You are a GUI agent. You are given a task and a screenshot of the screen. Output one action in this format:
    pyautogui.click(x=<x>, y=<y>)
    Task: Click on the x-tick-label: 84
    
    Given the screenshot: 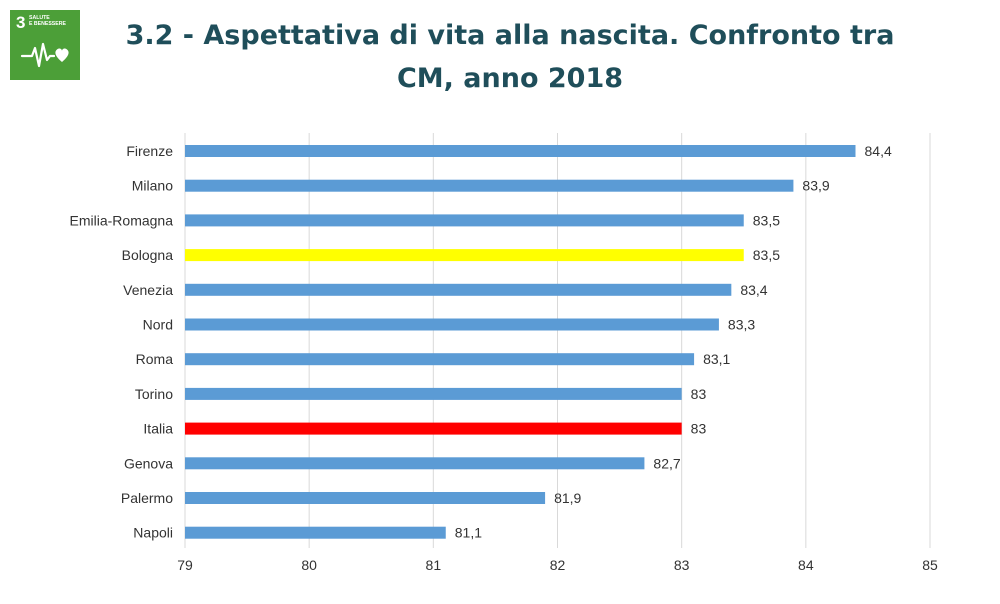 What is the action you would take?
    pyautogui.click(x=806, y=565)
    